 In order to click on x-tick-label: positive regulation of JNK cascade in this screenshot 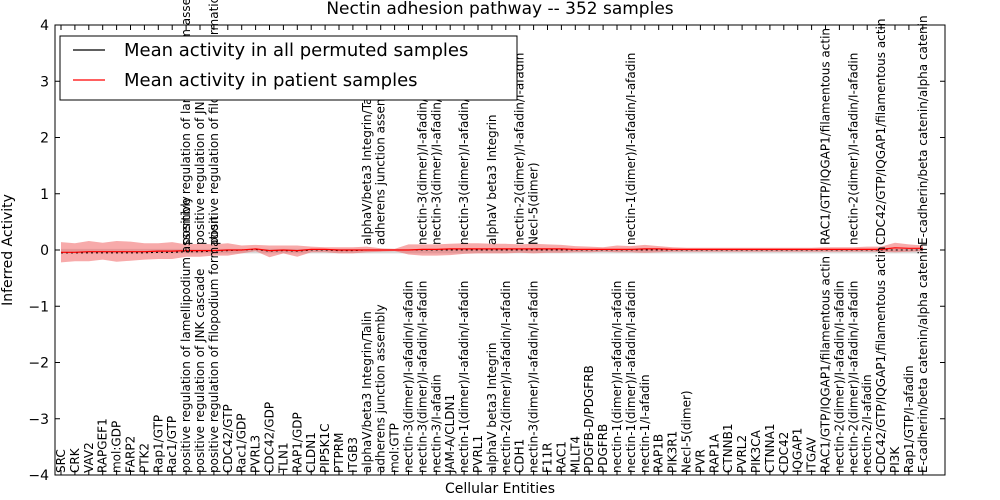, I will do `click(200, 371)`.